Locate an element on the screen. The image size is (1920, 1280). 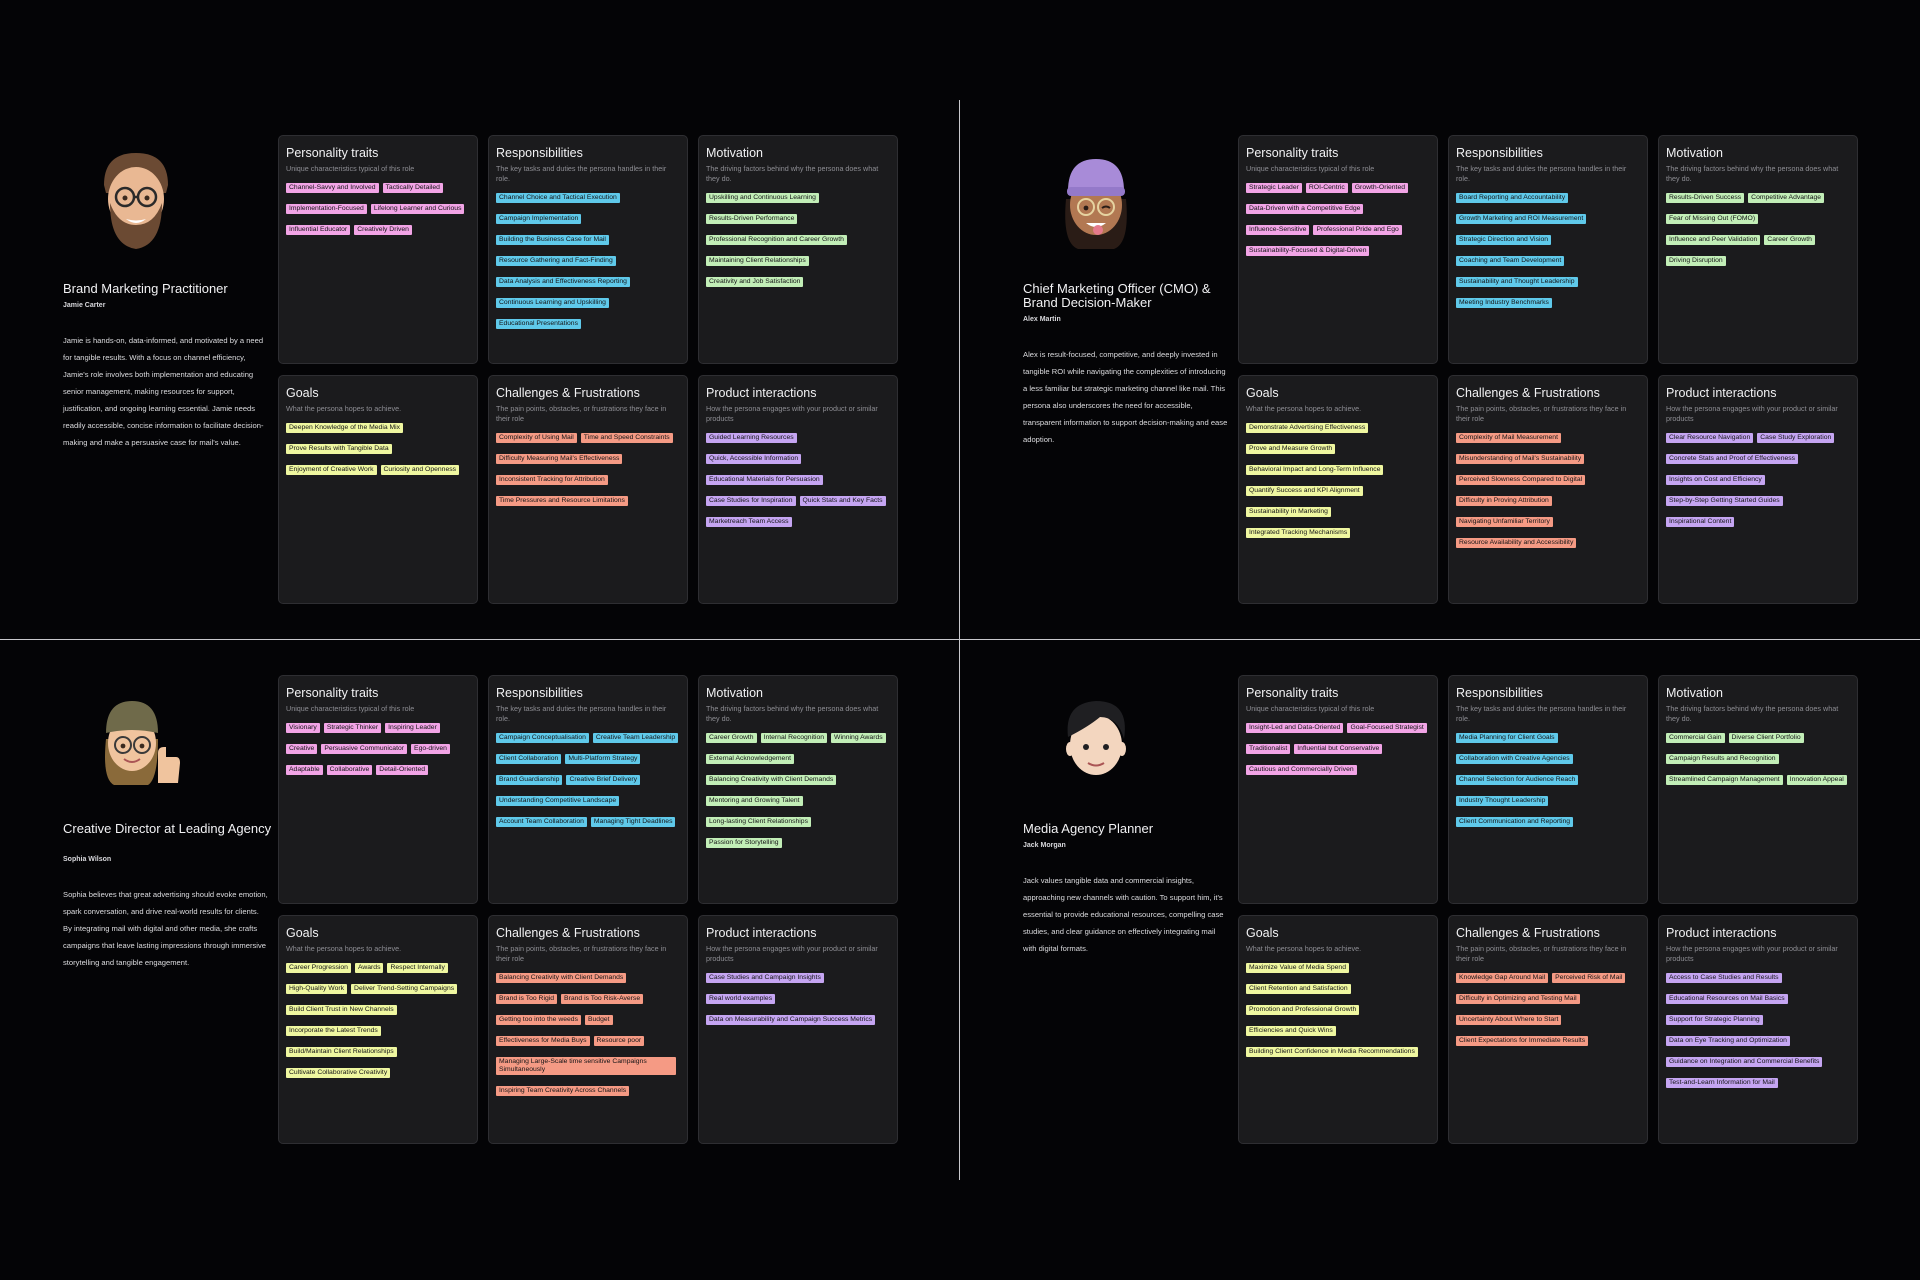
sticky-note: Strategic Direction and Vision is located at coordinates (1504, 240).